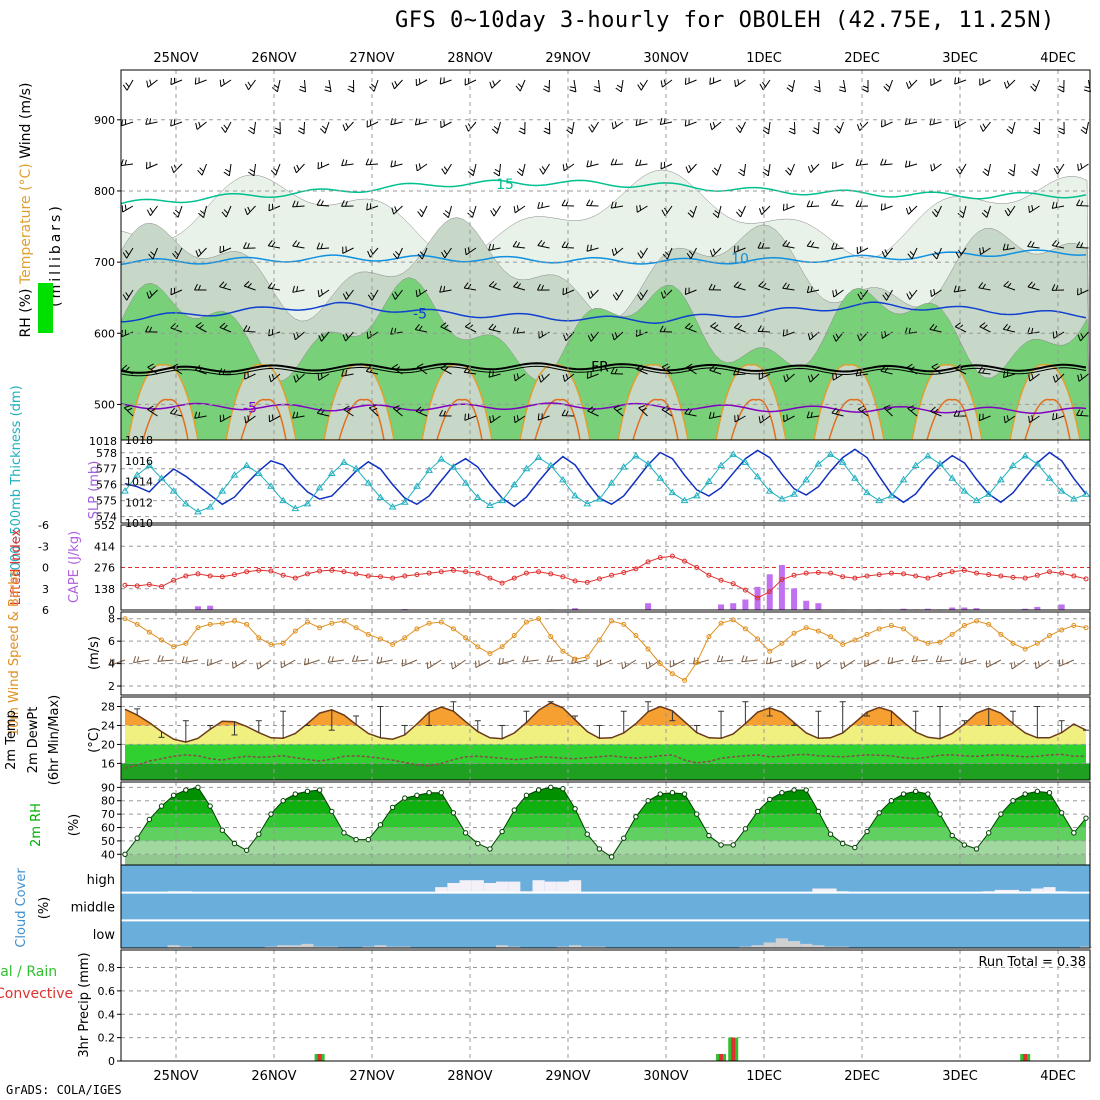  I want to click on temp-frame, so click(605, 738).